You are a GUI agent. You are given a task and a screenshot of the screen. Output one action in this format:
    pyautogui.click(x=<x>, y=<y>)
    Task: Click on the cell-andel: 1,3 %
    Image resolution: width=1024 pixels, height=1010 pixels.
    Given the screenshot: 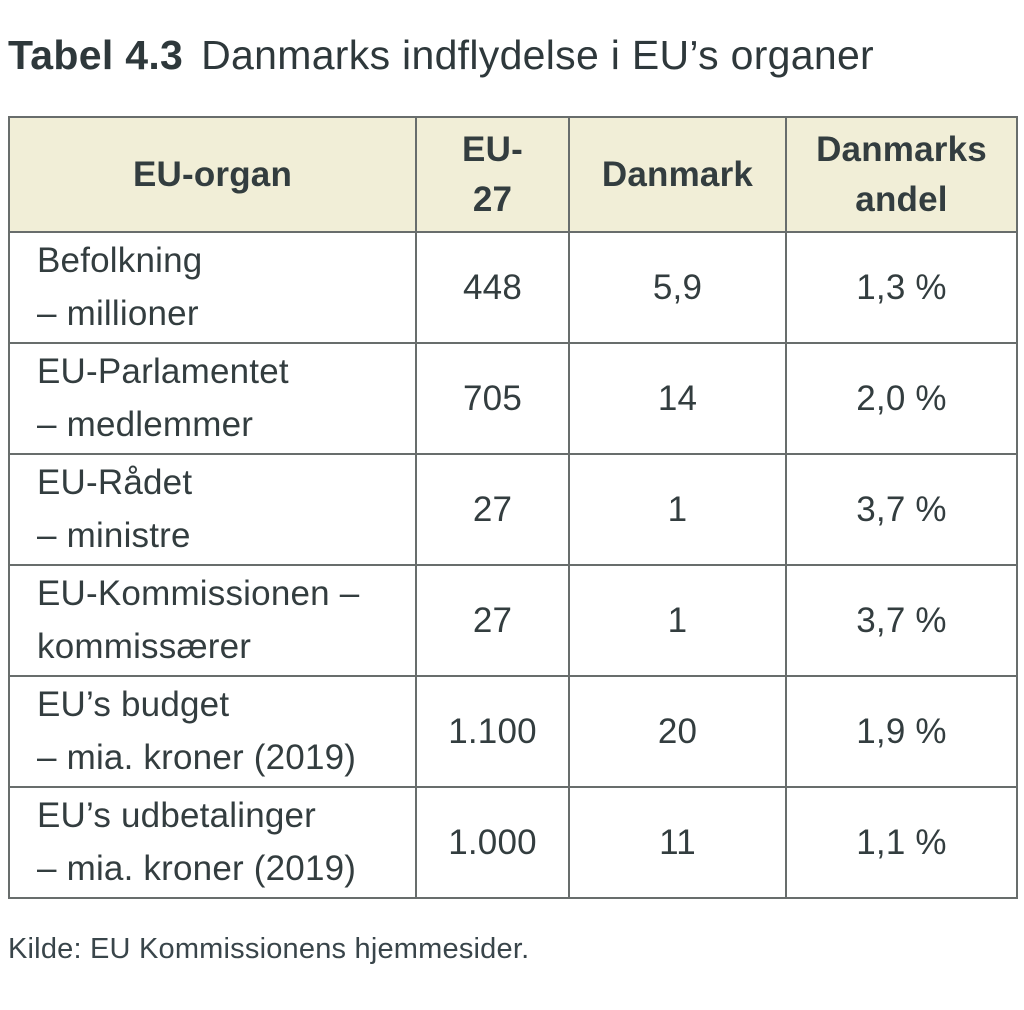 What is the action you would take?
    pyautogui.click(x=901, y=287)
    